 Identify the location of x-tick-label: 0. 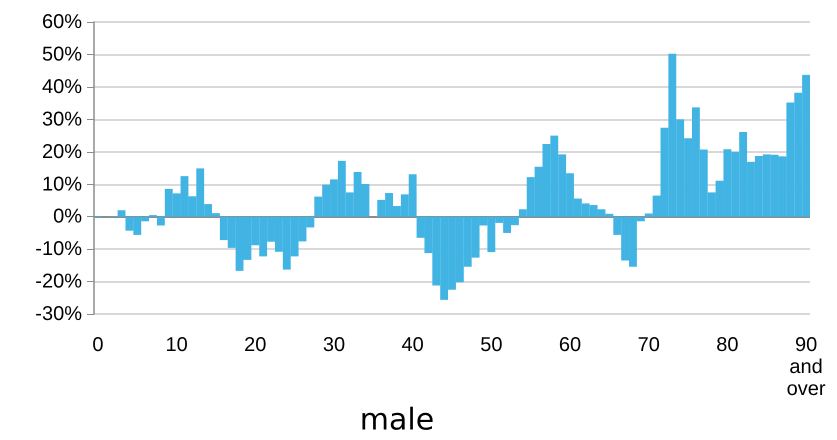
(98, 345).